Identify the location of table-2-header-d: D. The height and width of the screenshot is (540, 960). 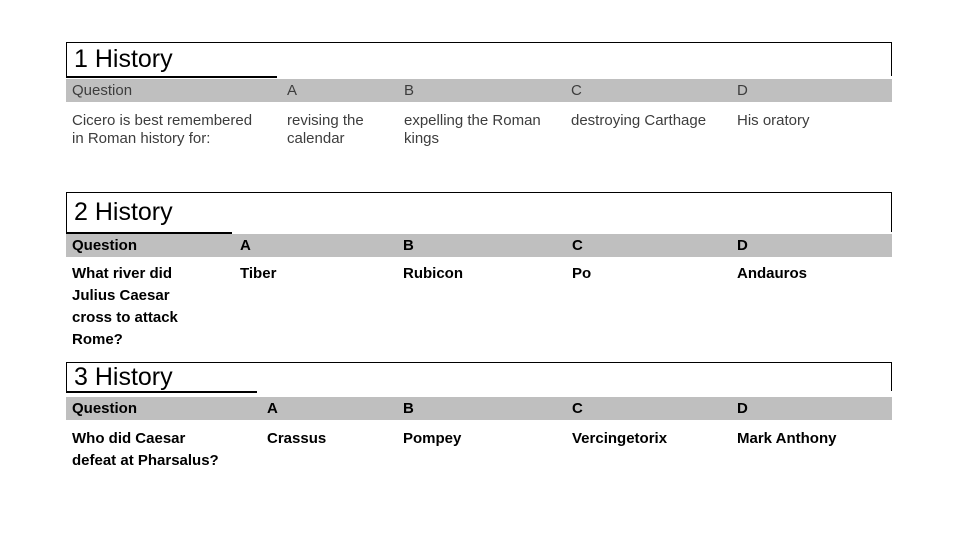
(742, 245).